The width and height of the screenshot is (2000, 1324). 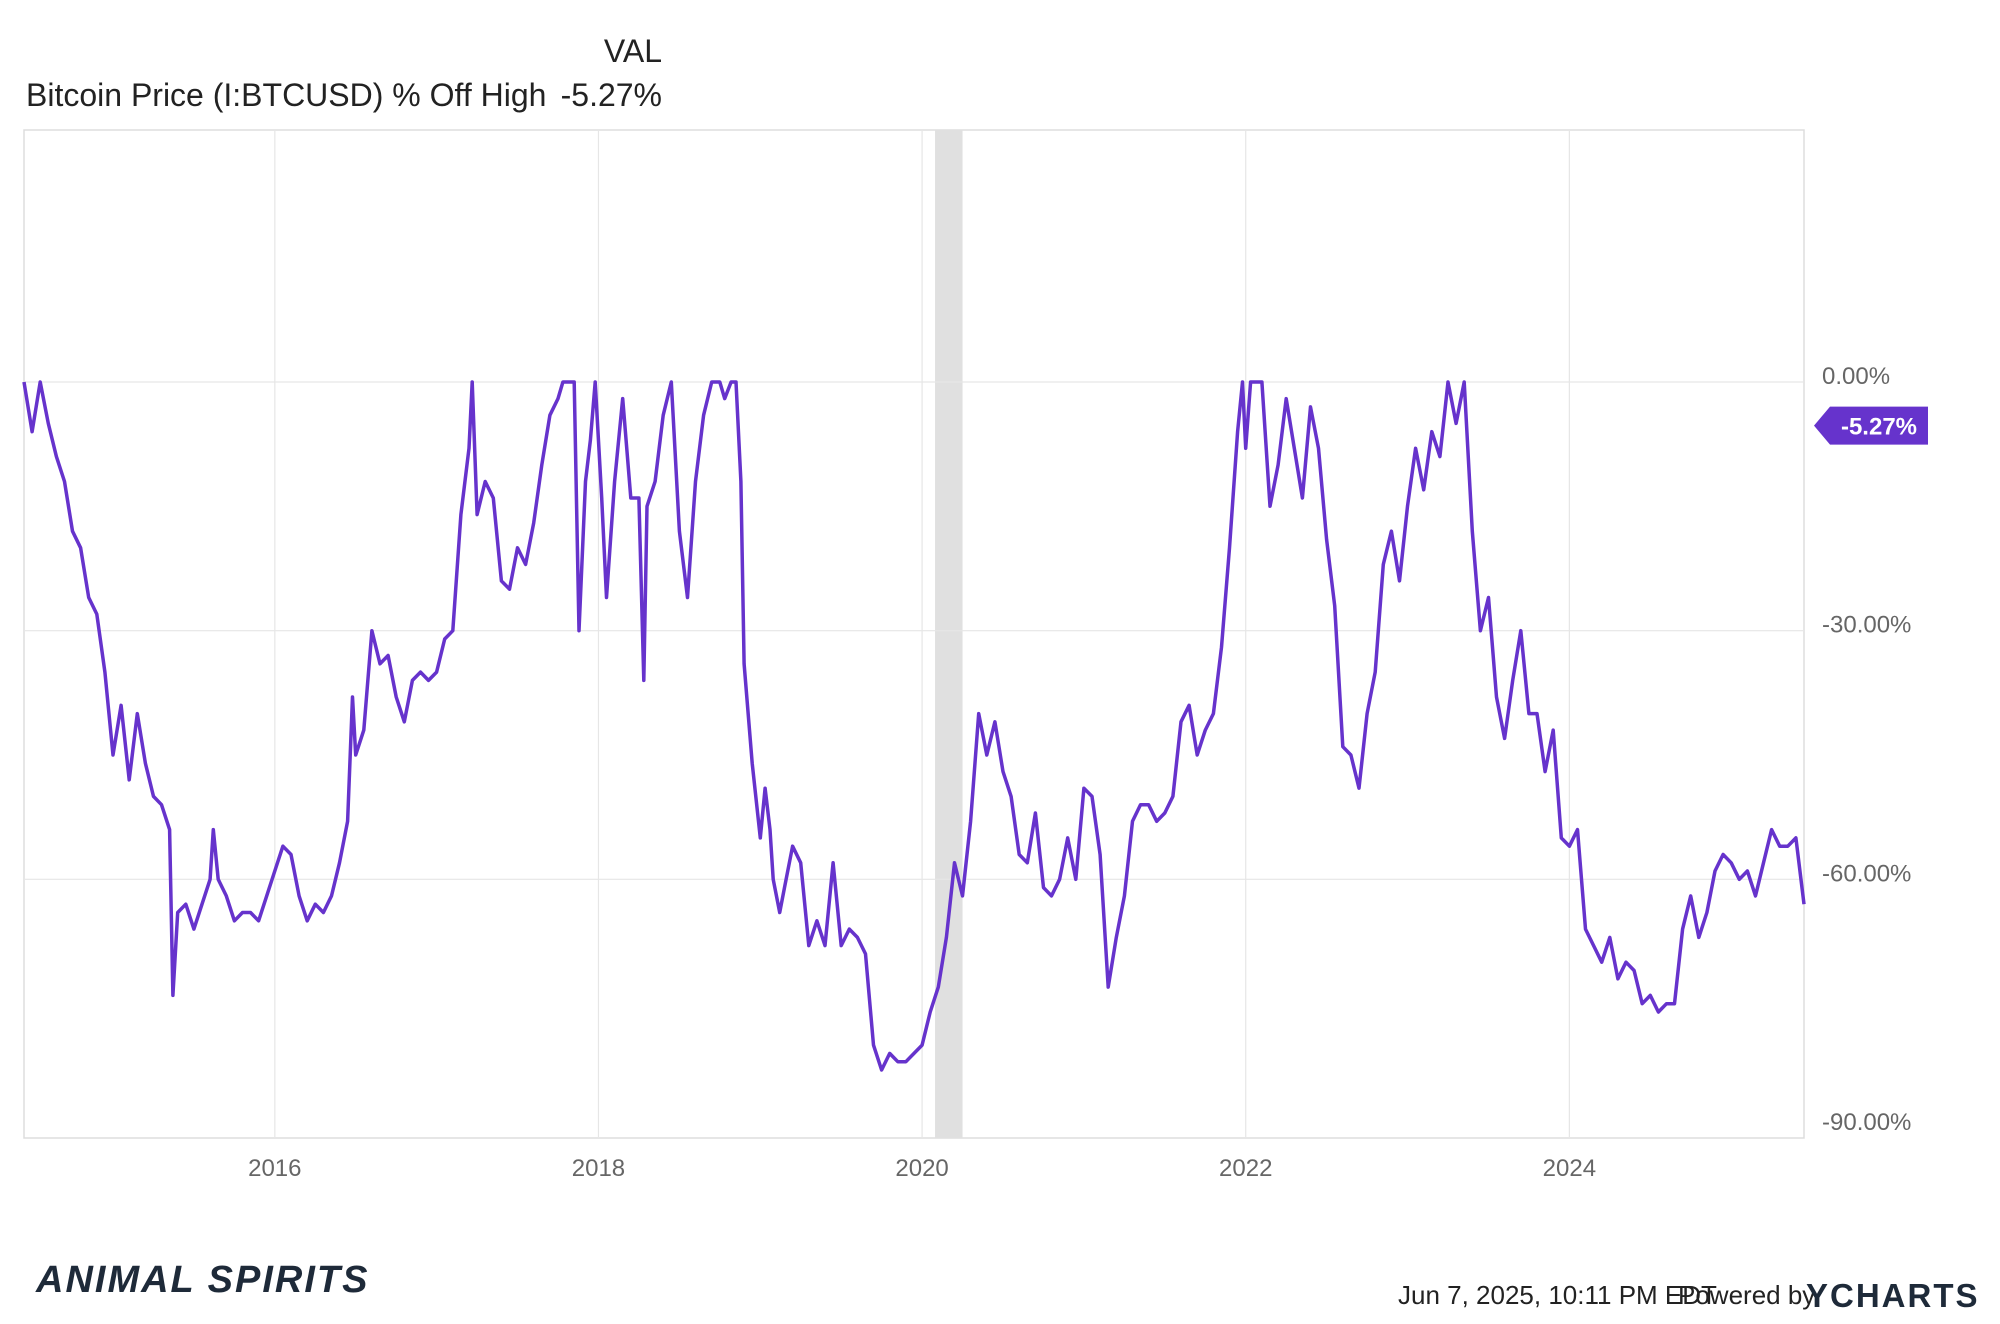 What do you see at coordinates (286, 95) in the screenshot?
I see `legend-series-label: Bitcoin Price (I:BTCUSD) % Off High` at bounding box center [286, 95].